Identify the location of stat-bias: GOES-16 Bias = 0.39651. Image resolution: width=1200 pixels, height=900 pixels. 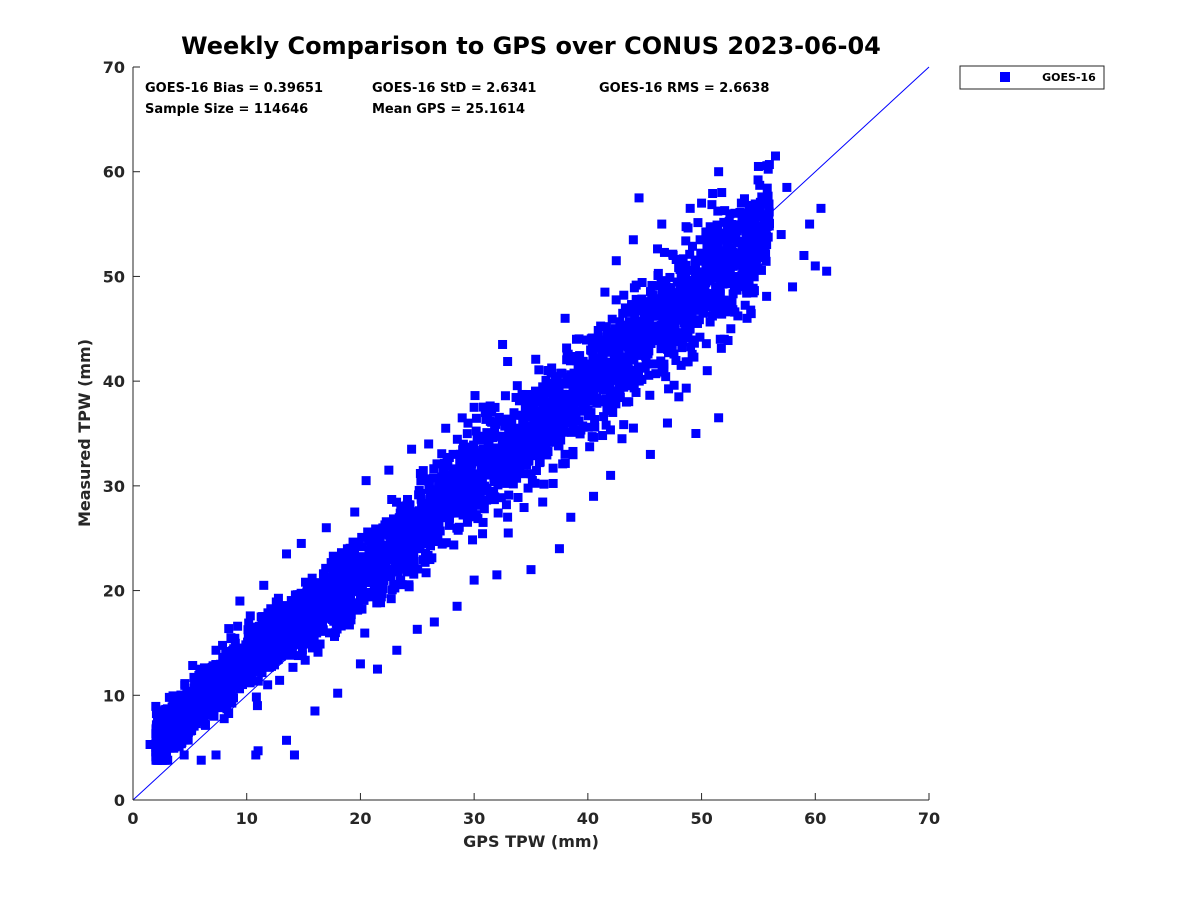
(234, 88).